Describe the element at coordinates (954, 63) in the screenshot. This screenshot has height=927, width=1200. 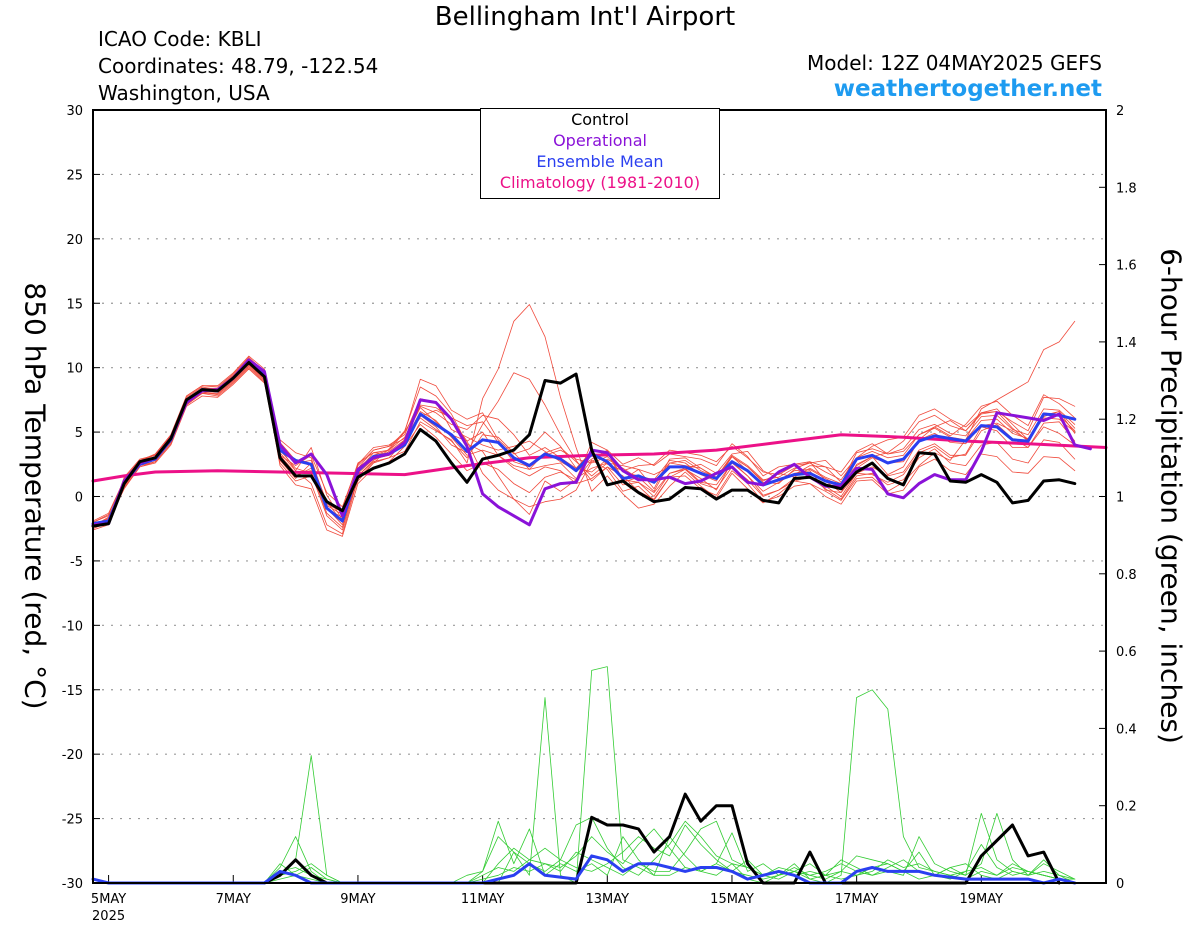
I see `model-run: Model: 12Z 04MAY2025 GEFS` at that location.